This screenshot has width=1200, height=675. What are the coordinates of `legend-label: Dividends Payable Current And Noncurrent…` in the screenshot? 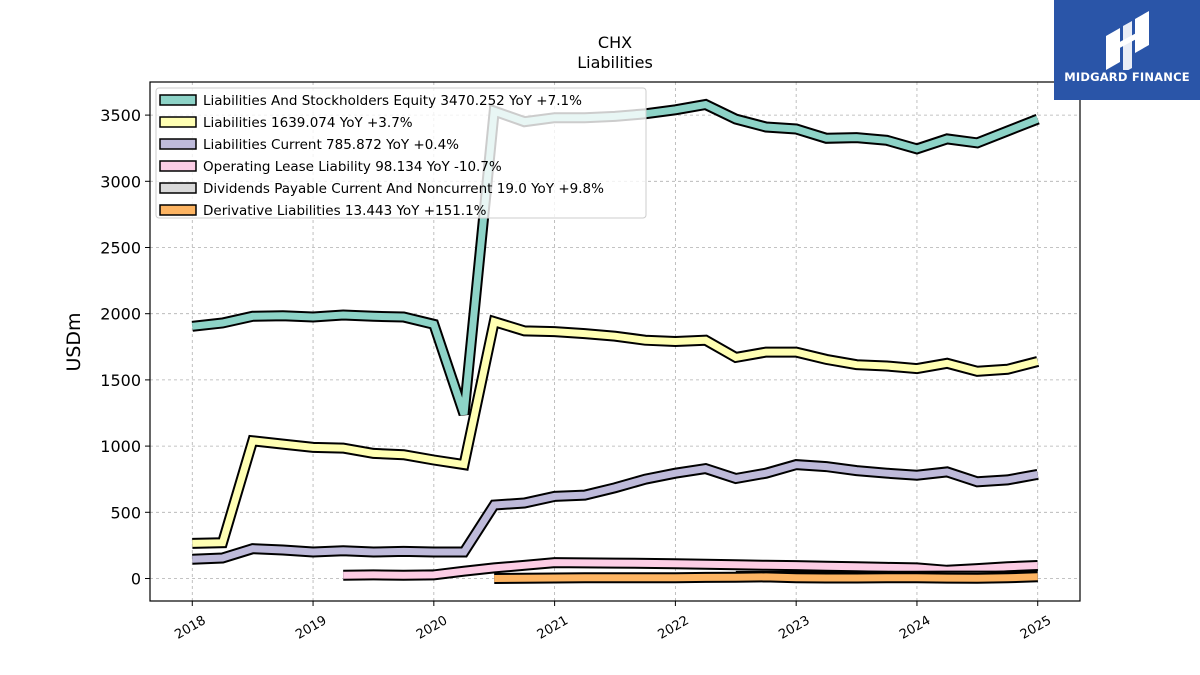 It's located at (403, 189).